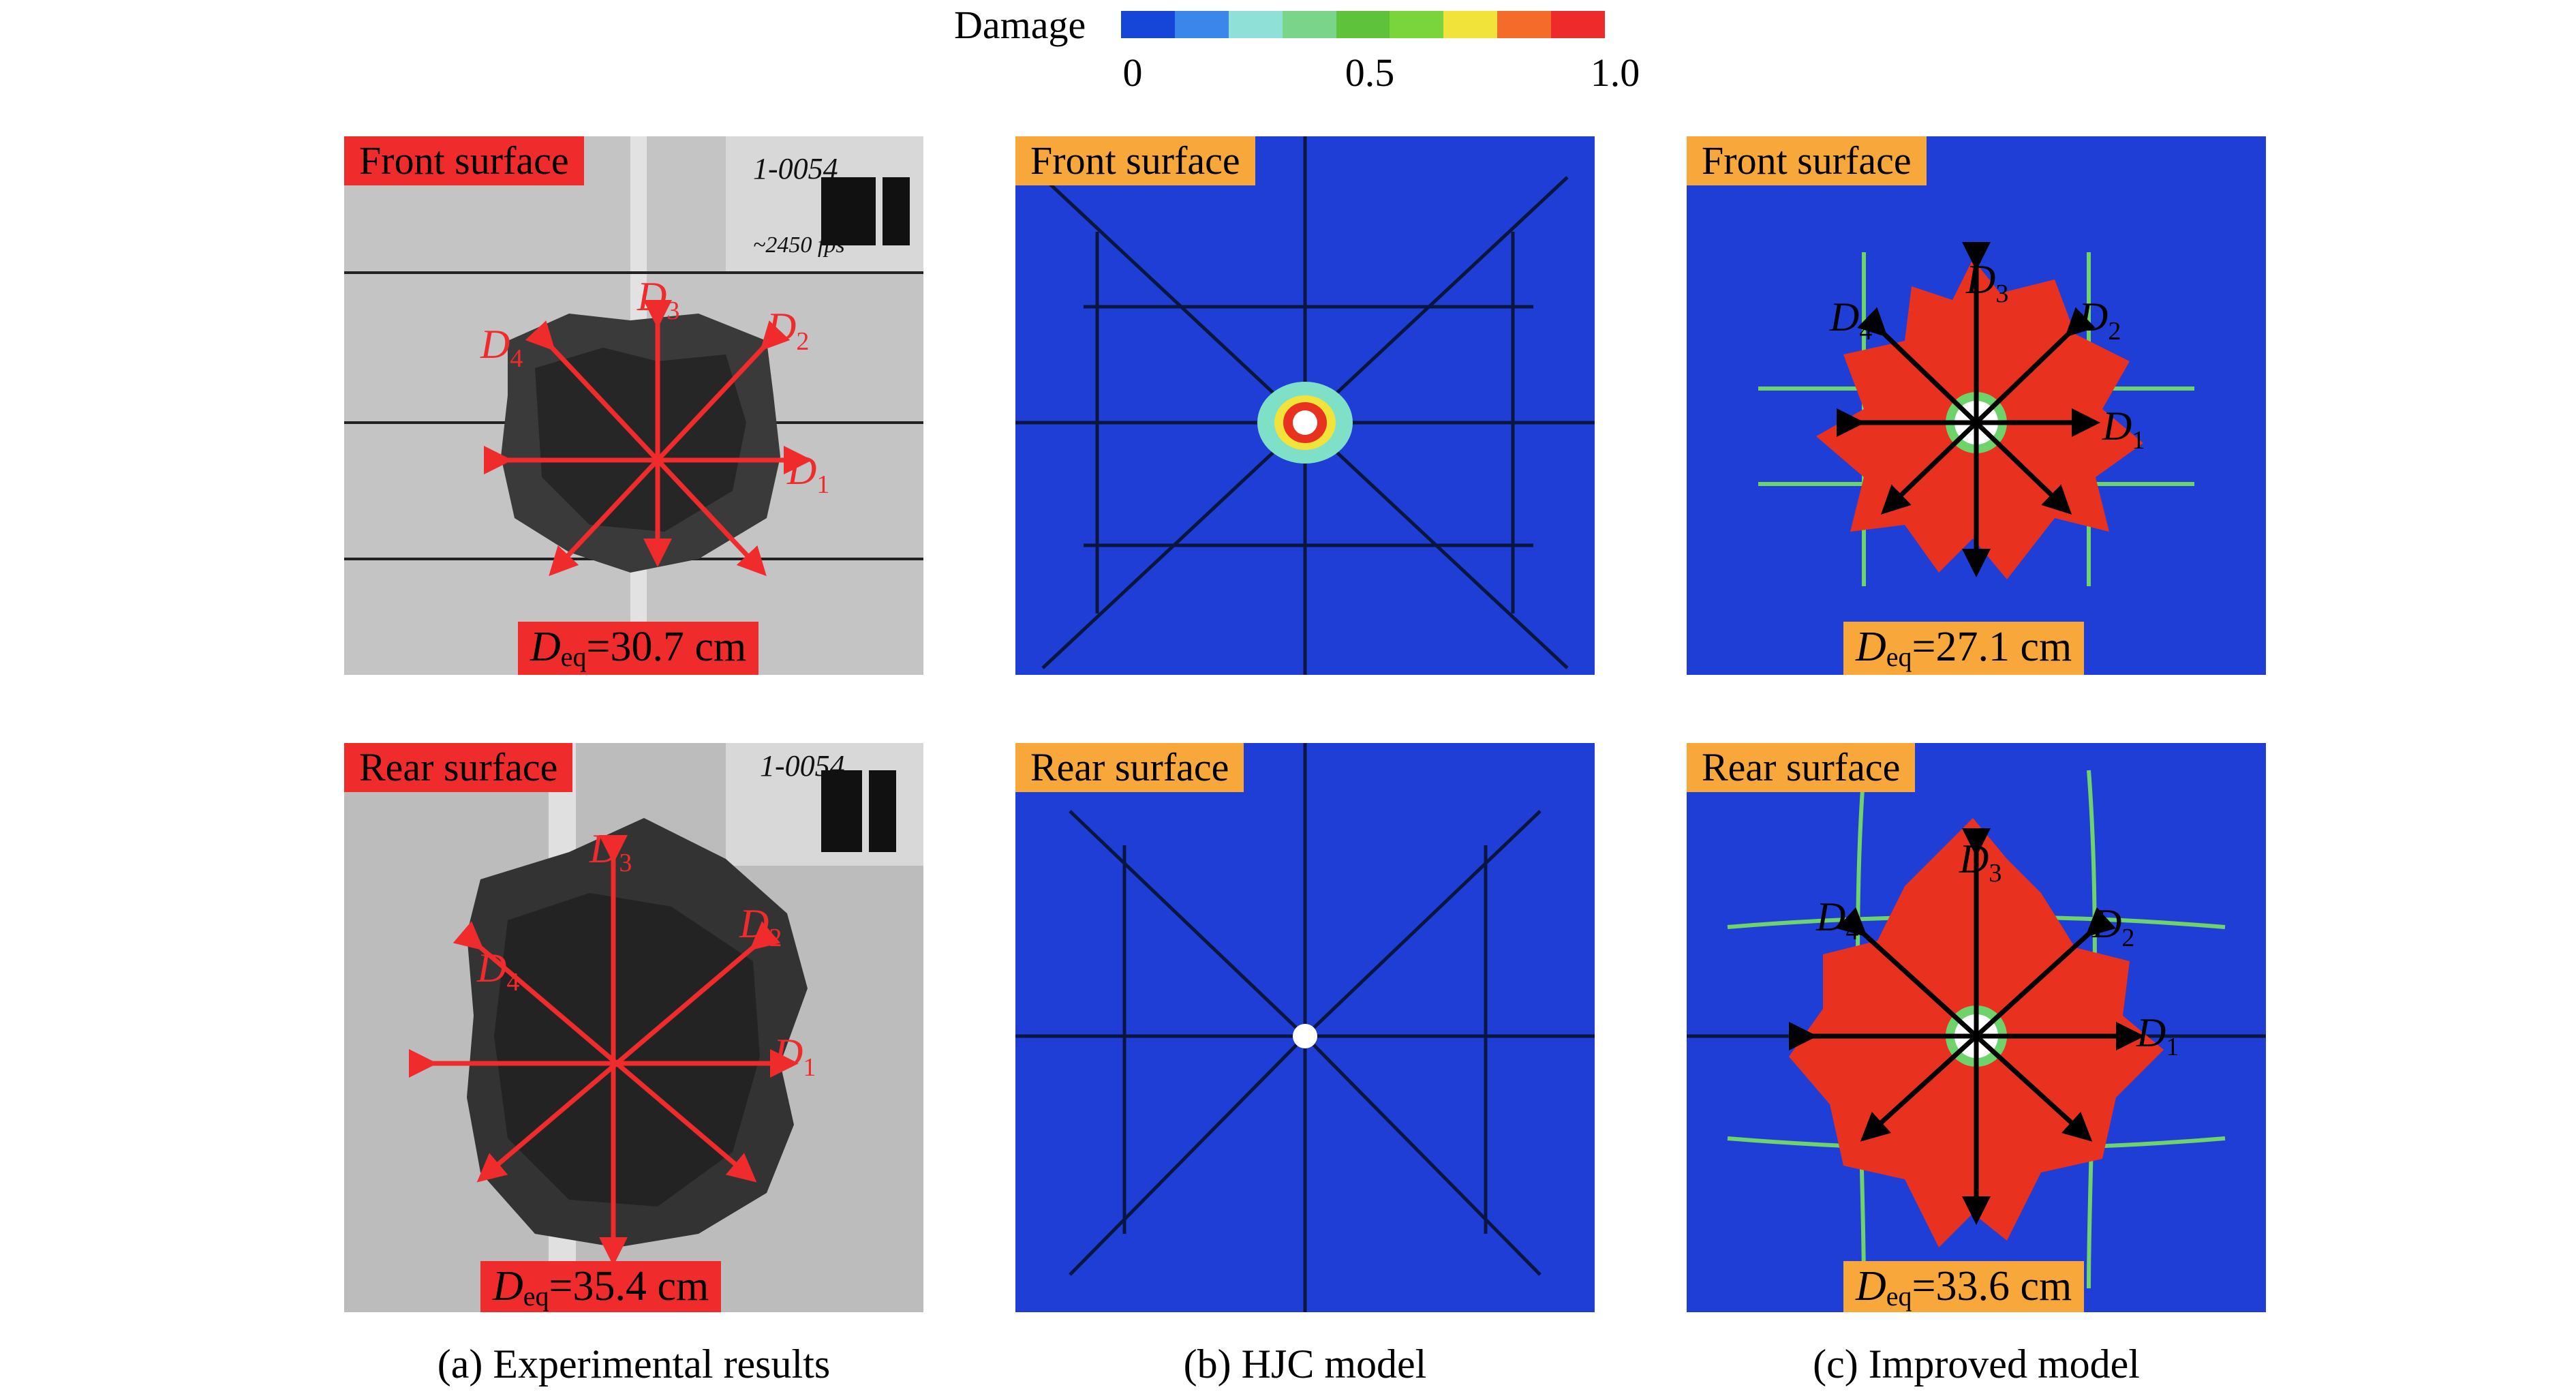 This screenshot has height=1394, width=2576. What do you see at coordinates (604, 1051) in the screenshot?
I see `experimental-rear-arrows` at bounding box center [604, 1051].